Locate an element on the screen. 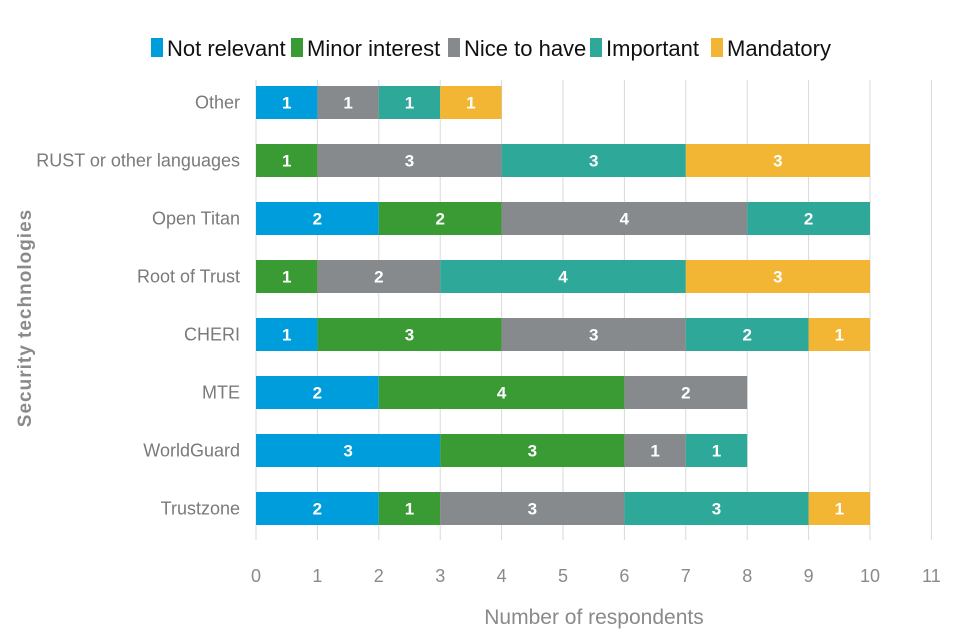 The width and height of the screenshot is (960, 640). data-label-open-titan-minor-interest: 2 is located at coordinates (439, 219).